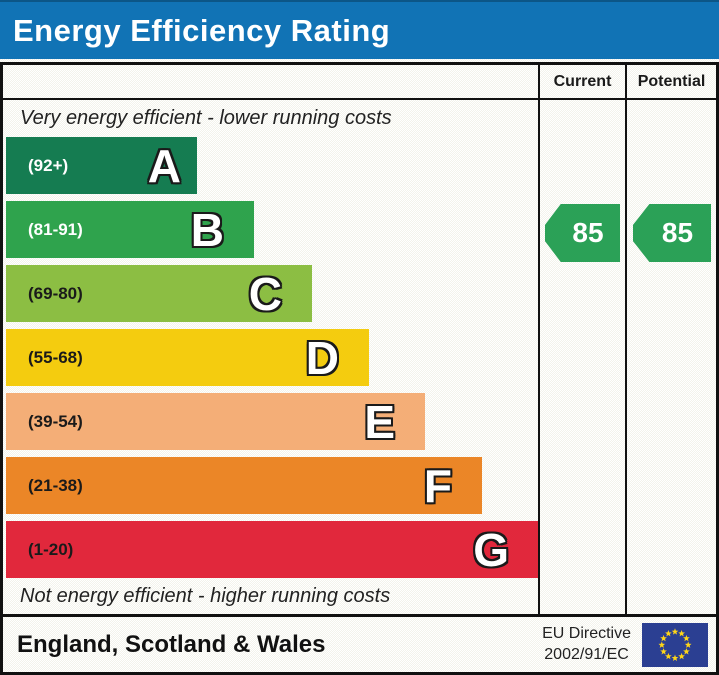 The image size is (719, 675). I want to click on band-letter: D, so click(322, 357).